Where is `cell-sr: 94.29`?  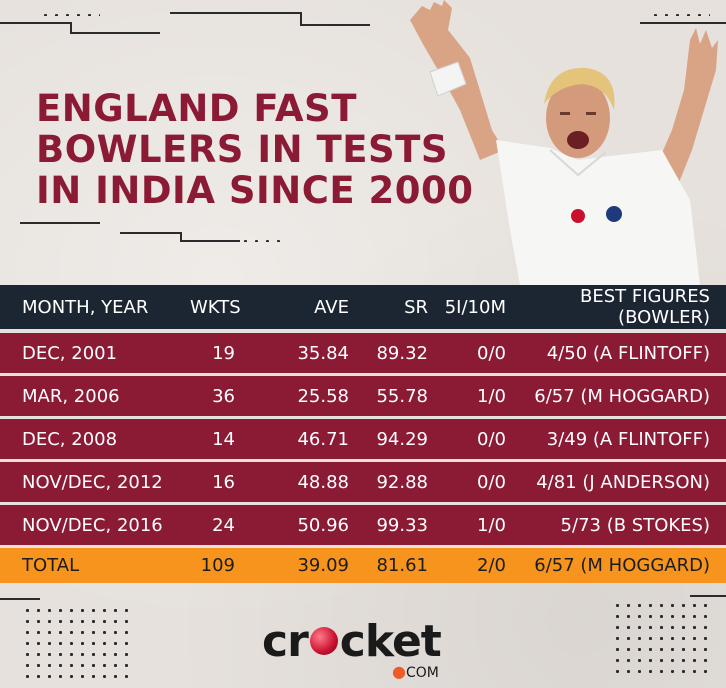
cell-sr: 94.29 is located at coordinates (402, 439).